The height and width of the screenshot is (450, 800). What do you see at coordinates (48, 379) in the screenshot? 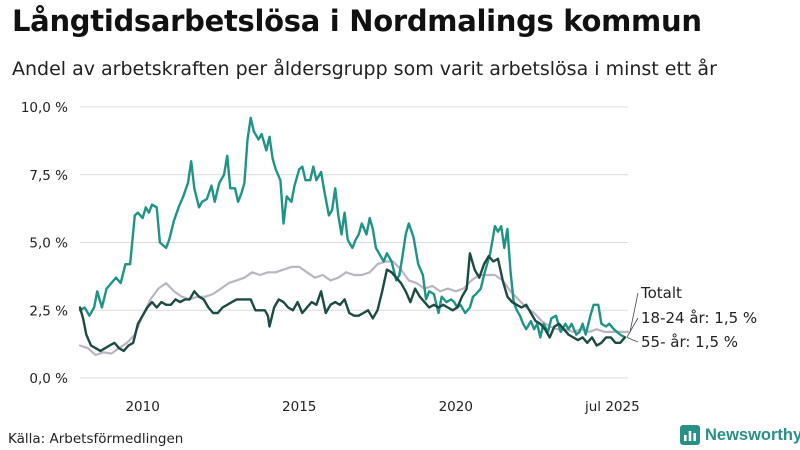
I see `y-tick-label: 0,0 %` at bounding box center [48, 379].